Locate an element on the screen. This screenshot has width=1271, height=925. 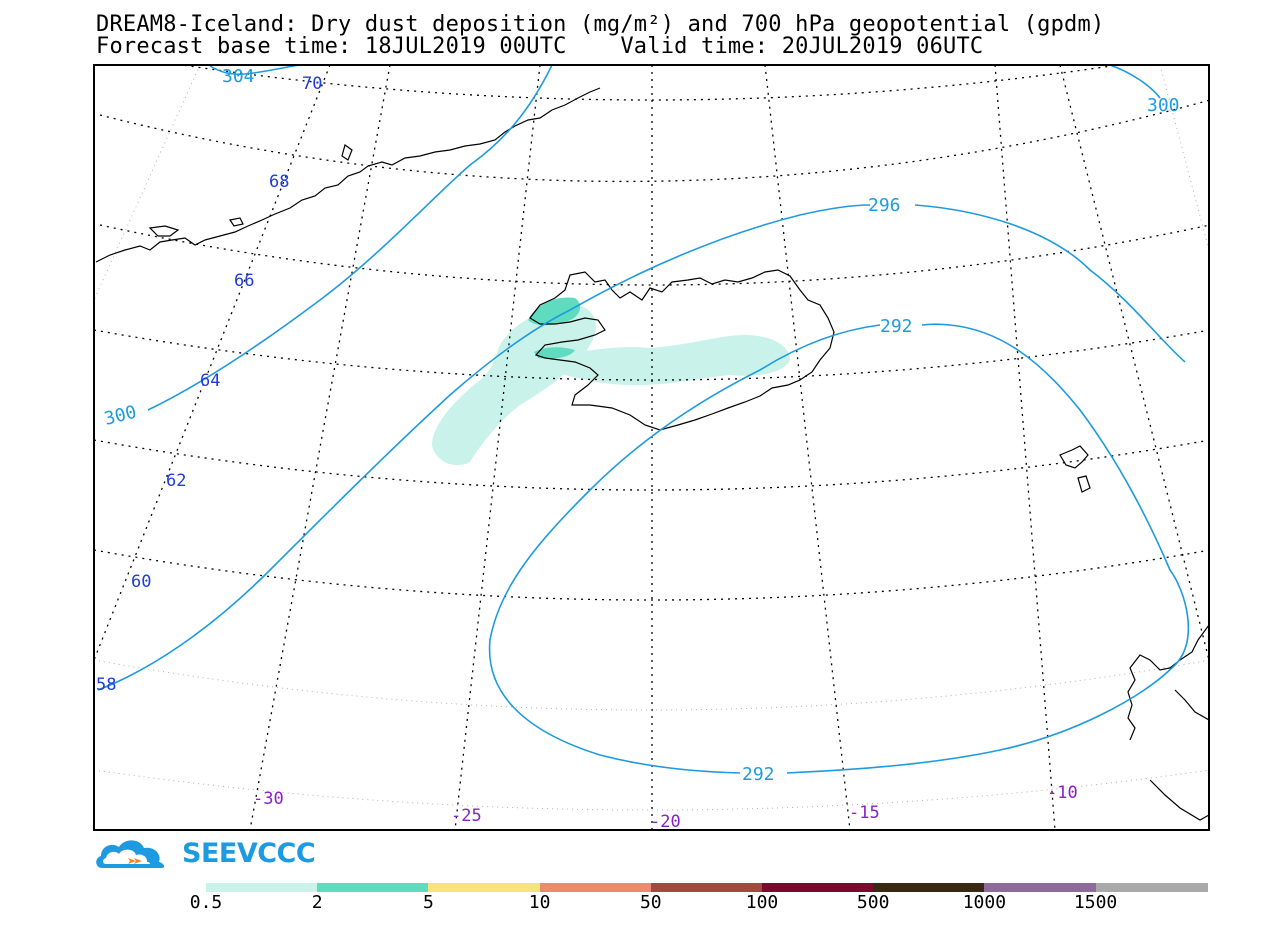
colorbar-label: 1000 is located at coordinates (984, 902).